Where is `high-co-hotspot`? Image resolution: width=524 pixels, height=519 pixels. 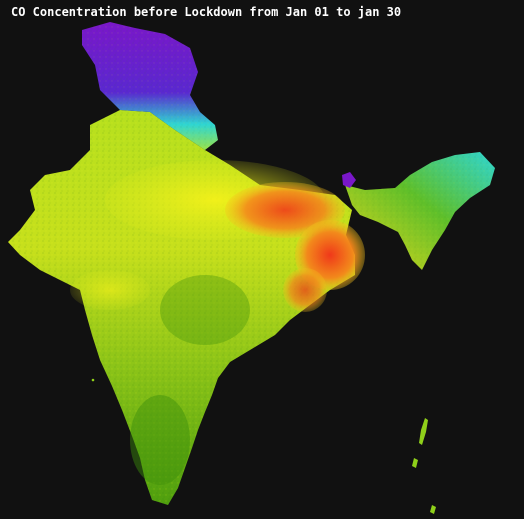 high-co-hotspot is located at coordinates (295, 247).